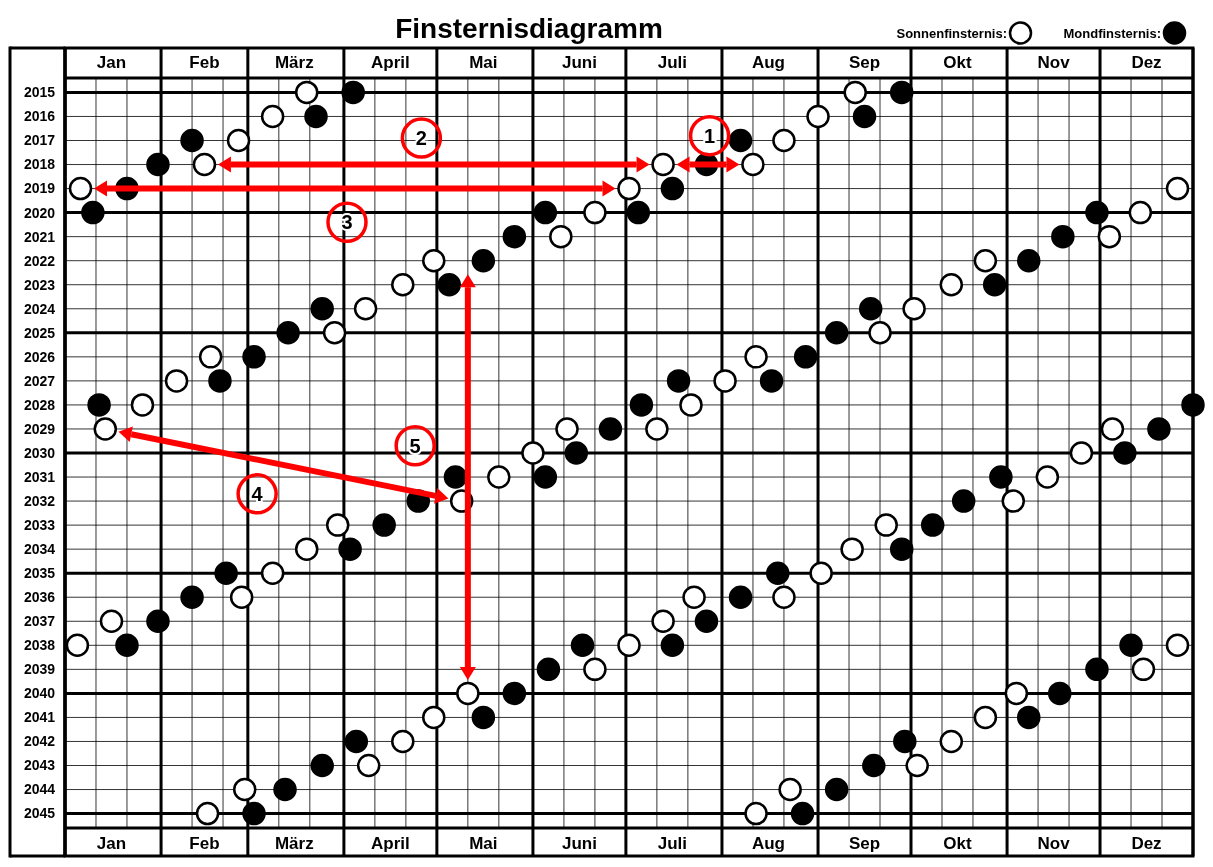 The height and width of the screenshot is (867, 1213). What do you see at coordinates (672, 62) in the screenshot?
I see `x2-tick-label: Juli` at bounding box center [672, 62].